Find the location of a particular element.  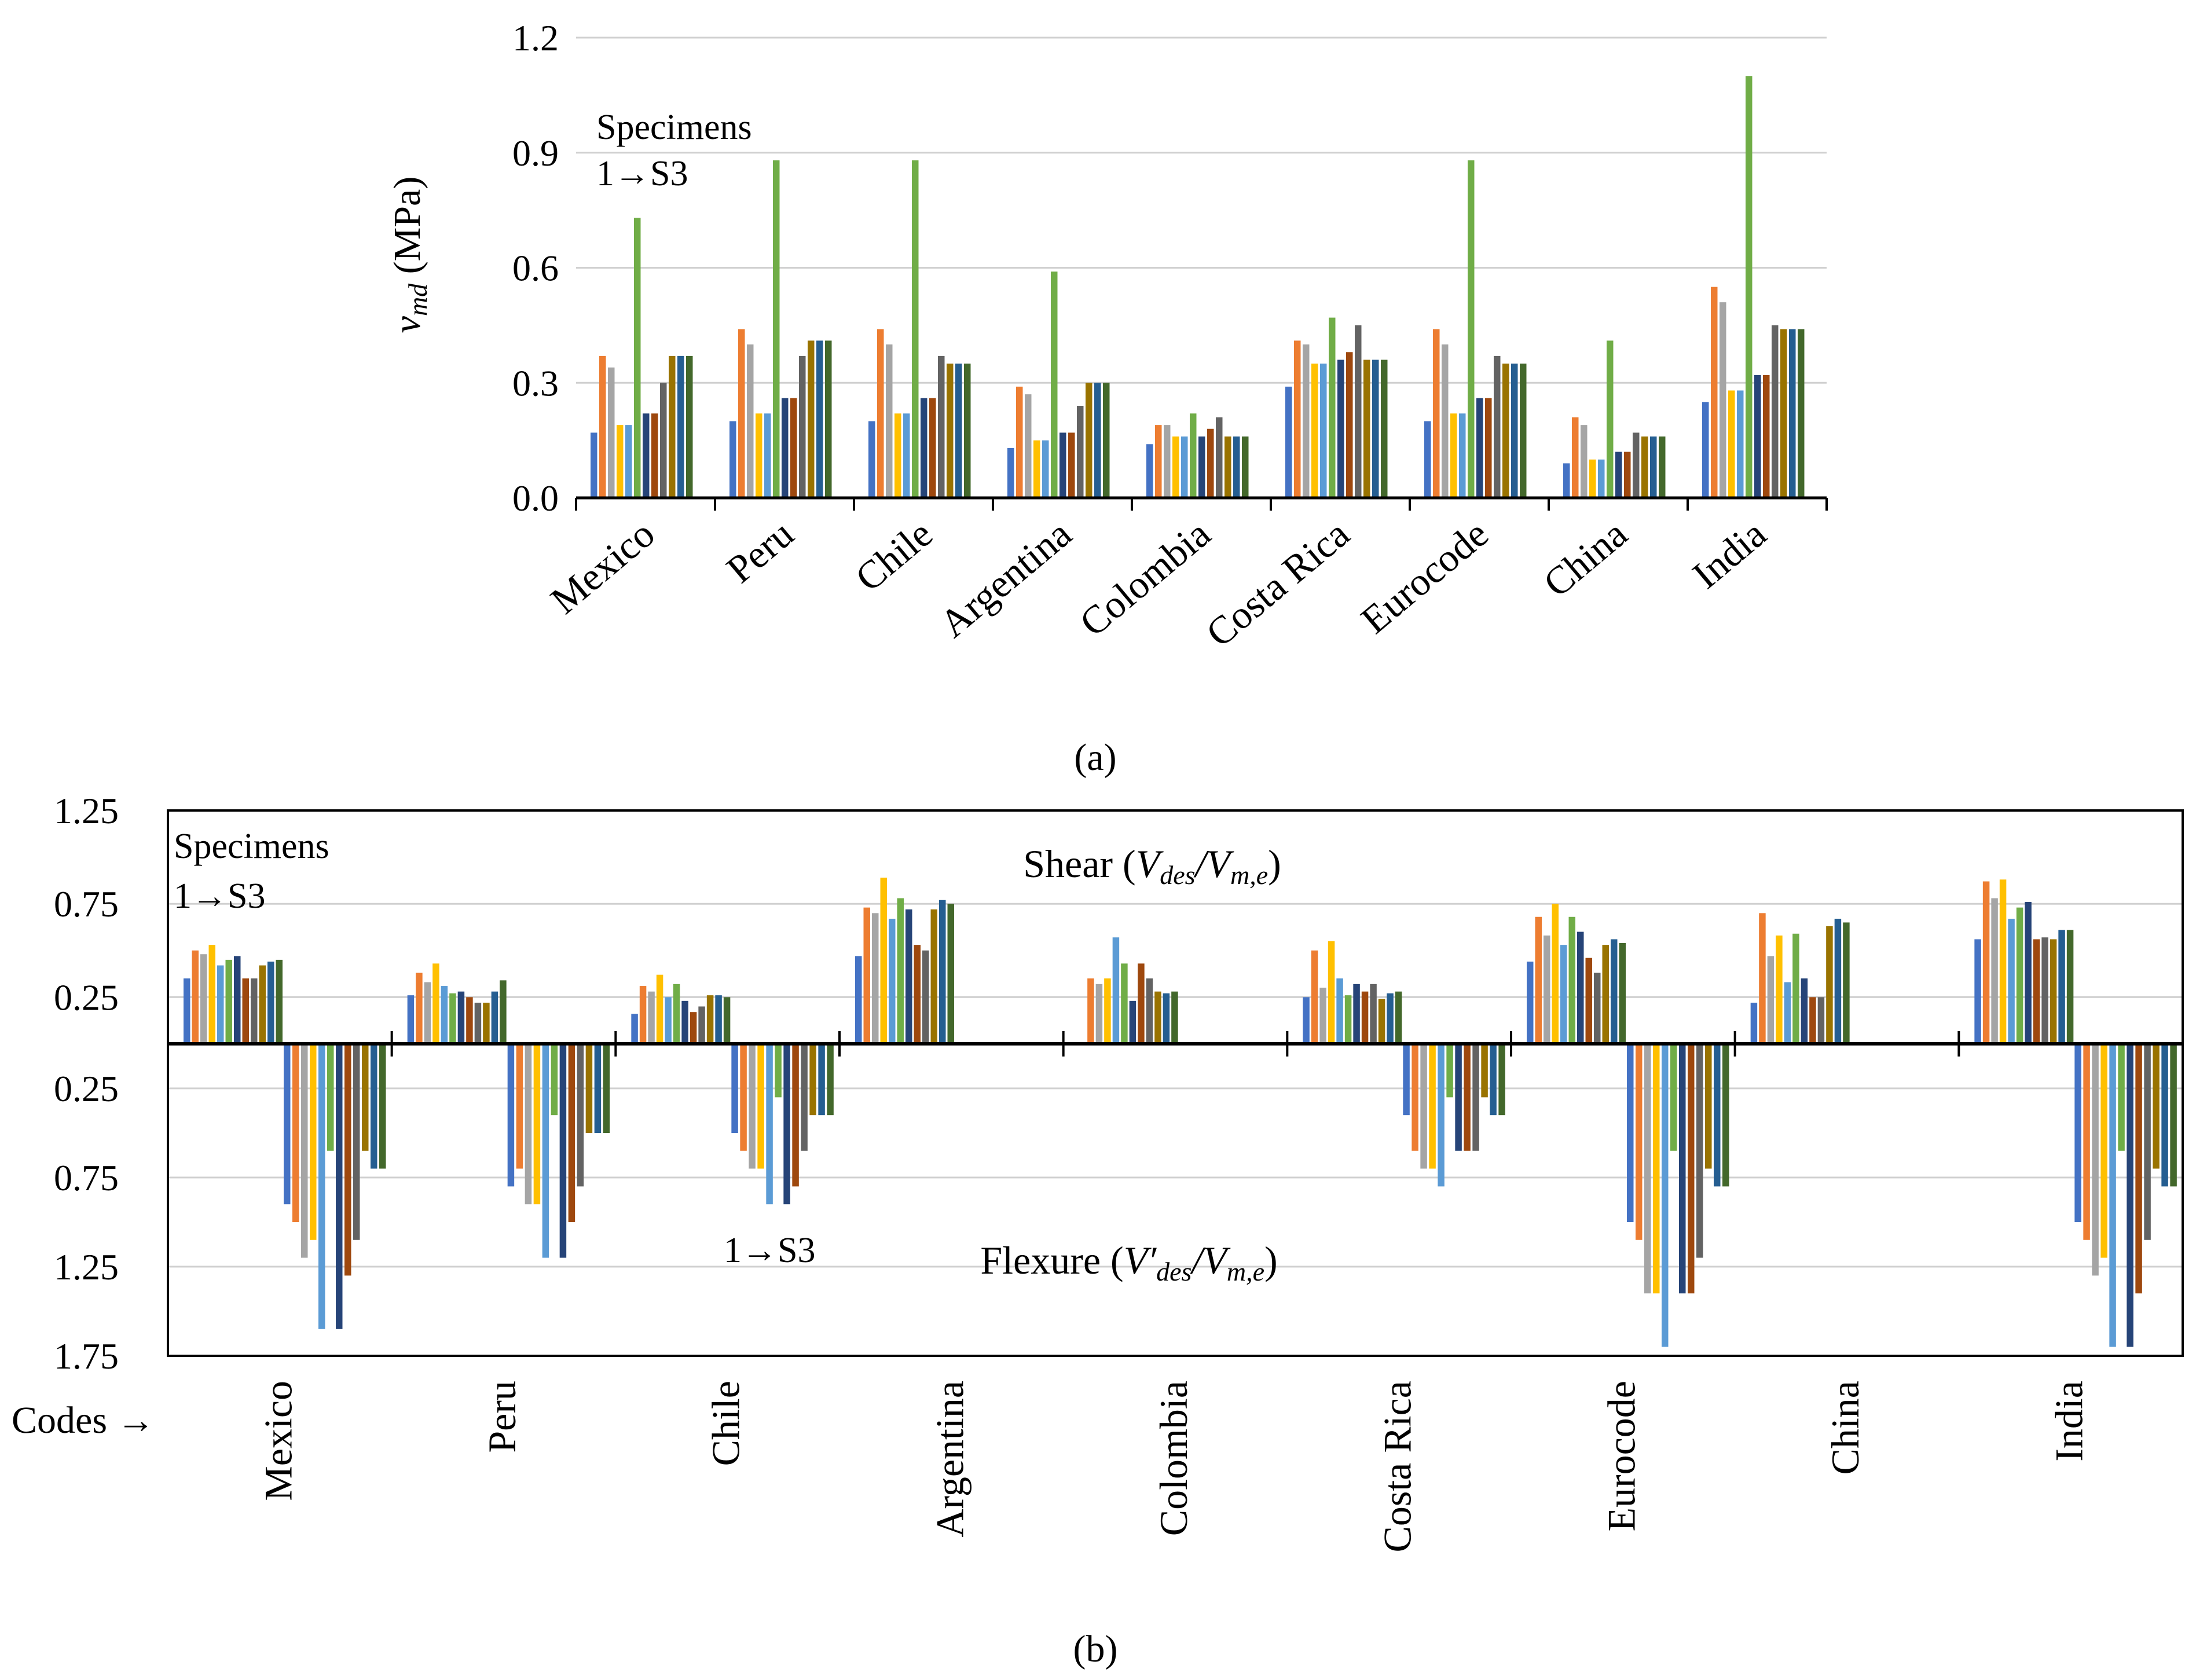

flexure-title-slash: /V is located at coordinates (1210, 1260).